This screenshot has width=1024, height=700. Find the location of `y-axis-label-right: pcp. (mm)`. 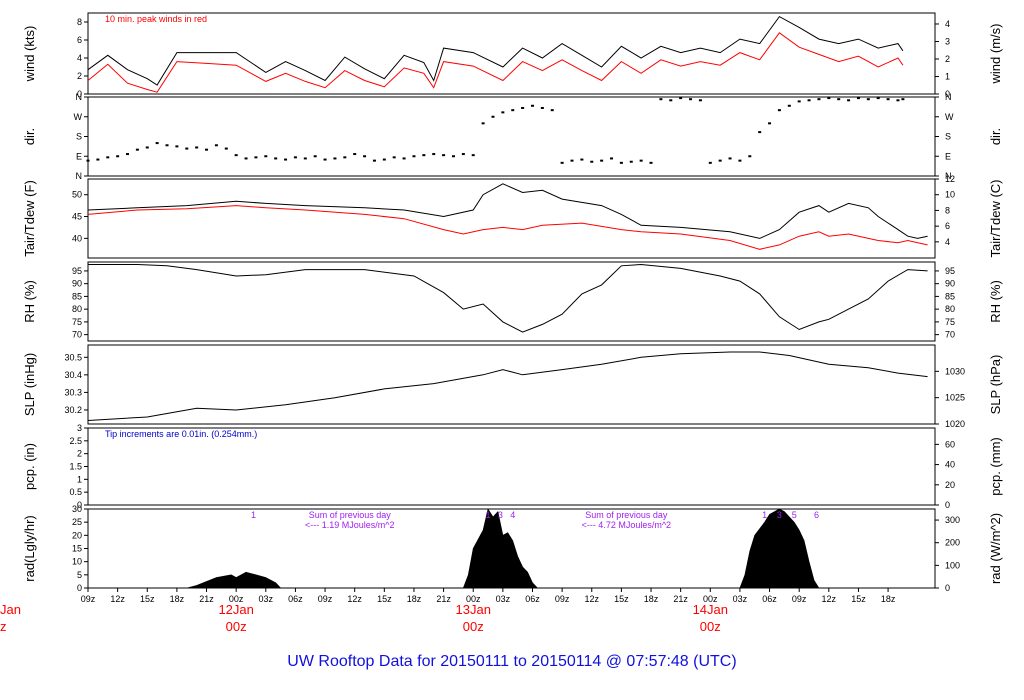

y-axis-label-right: pcp. (mm) is located at coordinates (995, 466).